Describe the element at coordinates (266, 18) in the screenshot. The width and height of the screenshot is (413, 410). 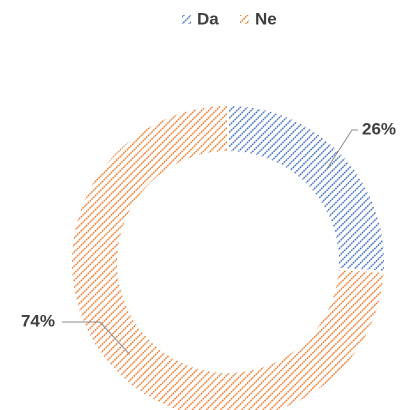
I see `legend-label: Ne` at that location.